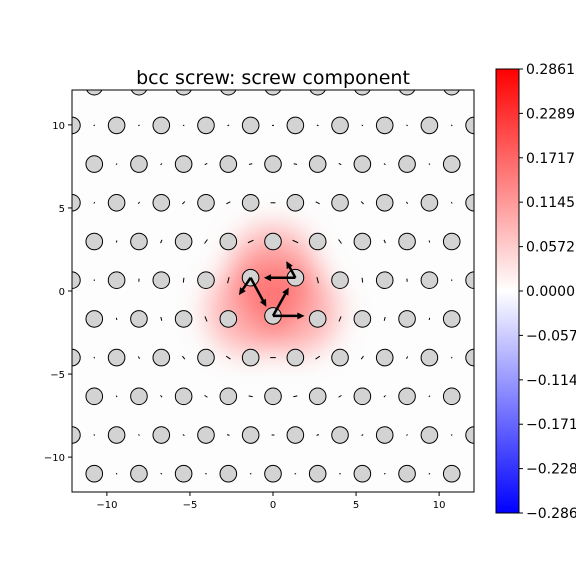  Describe the element at coordinates (551, 336) in the screenshot. I see `colorbar-tick-label: −0.0572` at that location.